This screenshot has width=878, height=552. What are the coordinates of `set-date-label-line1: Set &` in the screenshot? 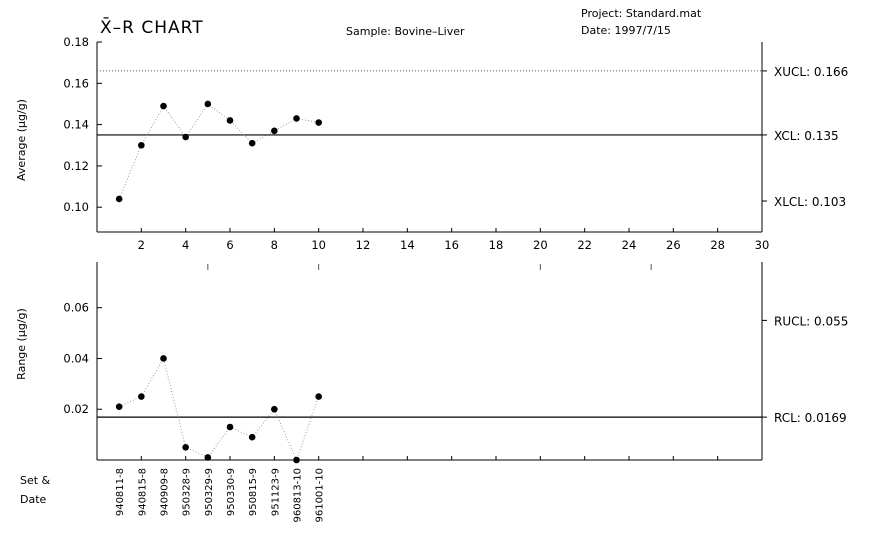 It's located at (35, 480).